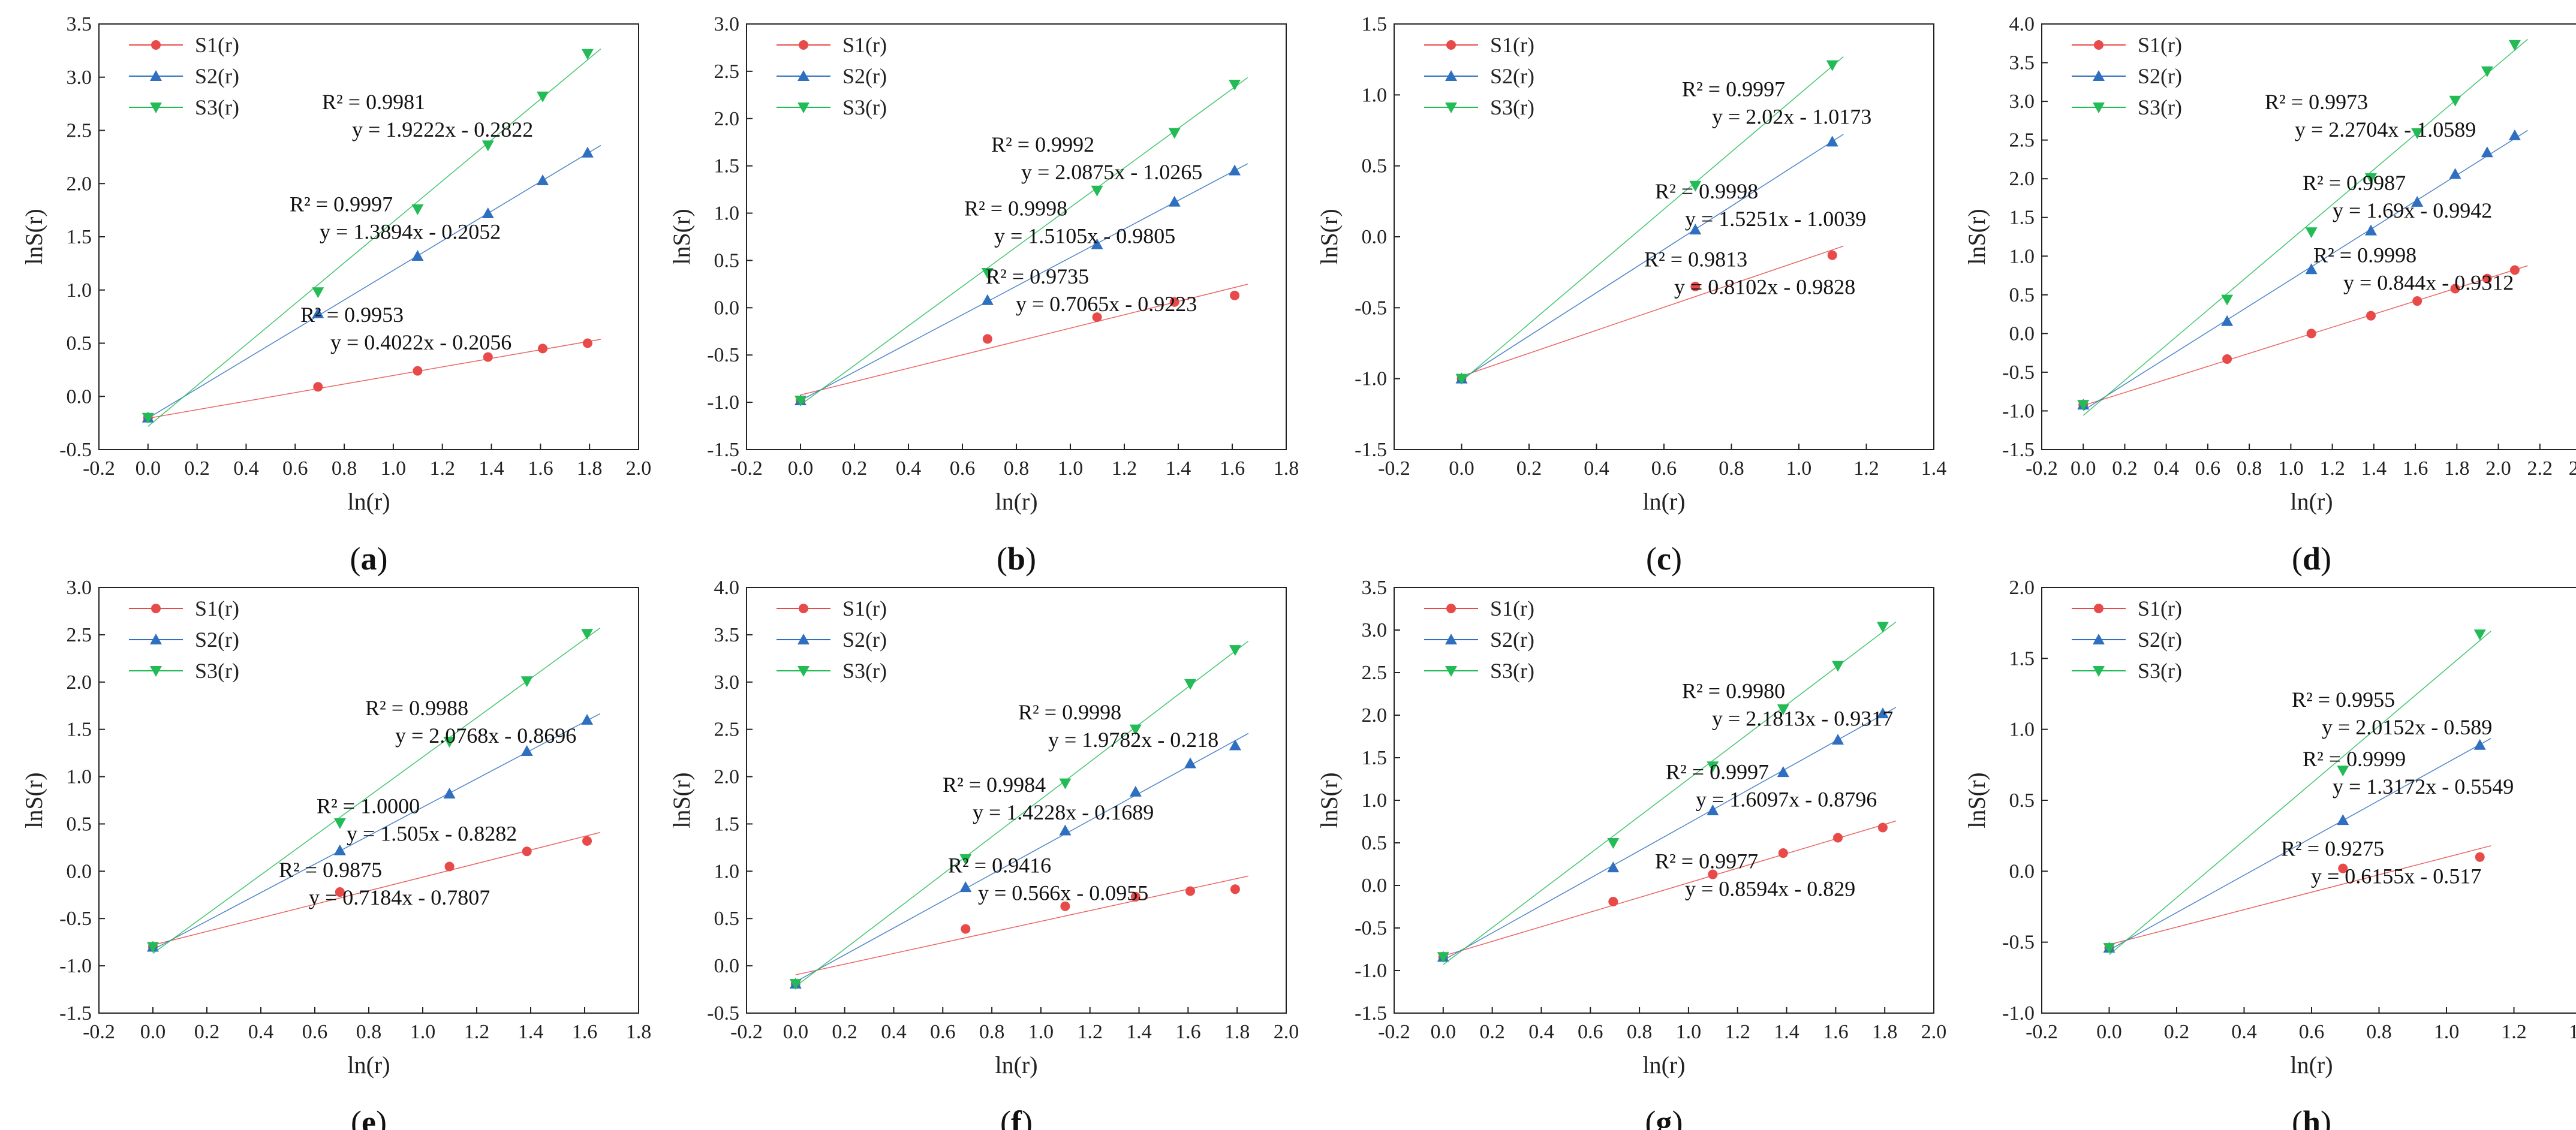 The height and width of the screenshot is (1130, 2576). Describe the element at coordinates (1016, 559) in the screenshot. I see `panel-label: (b)` at that location.